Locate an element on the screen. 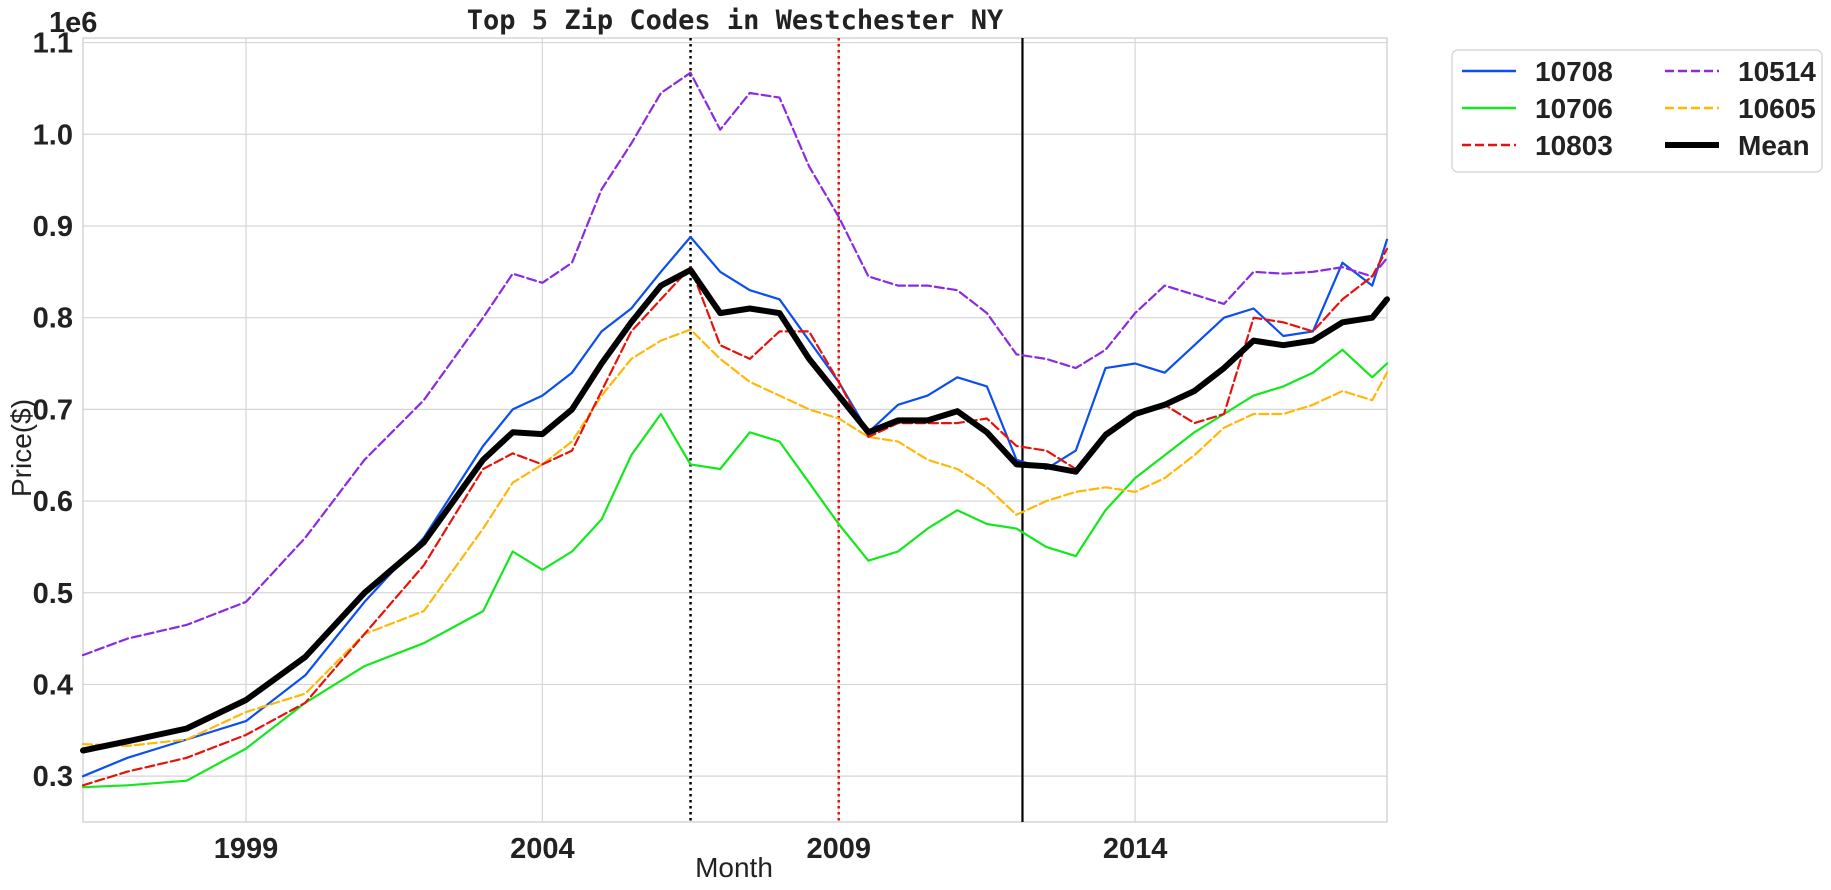  y-tick-label: 0.5 is located at coordinates (53, 594).